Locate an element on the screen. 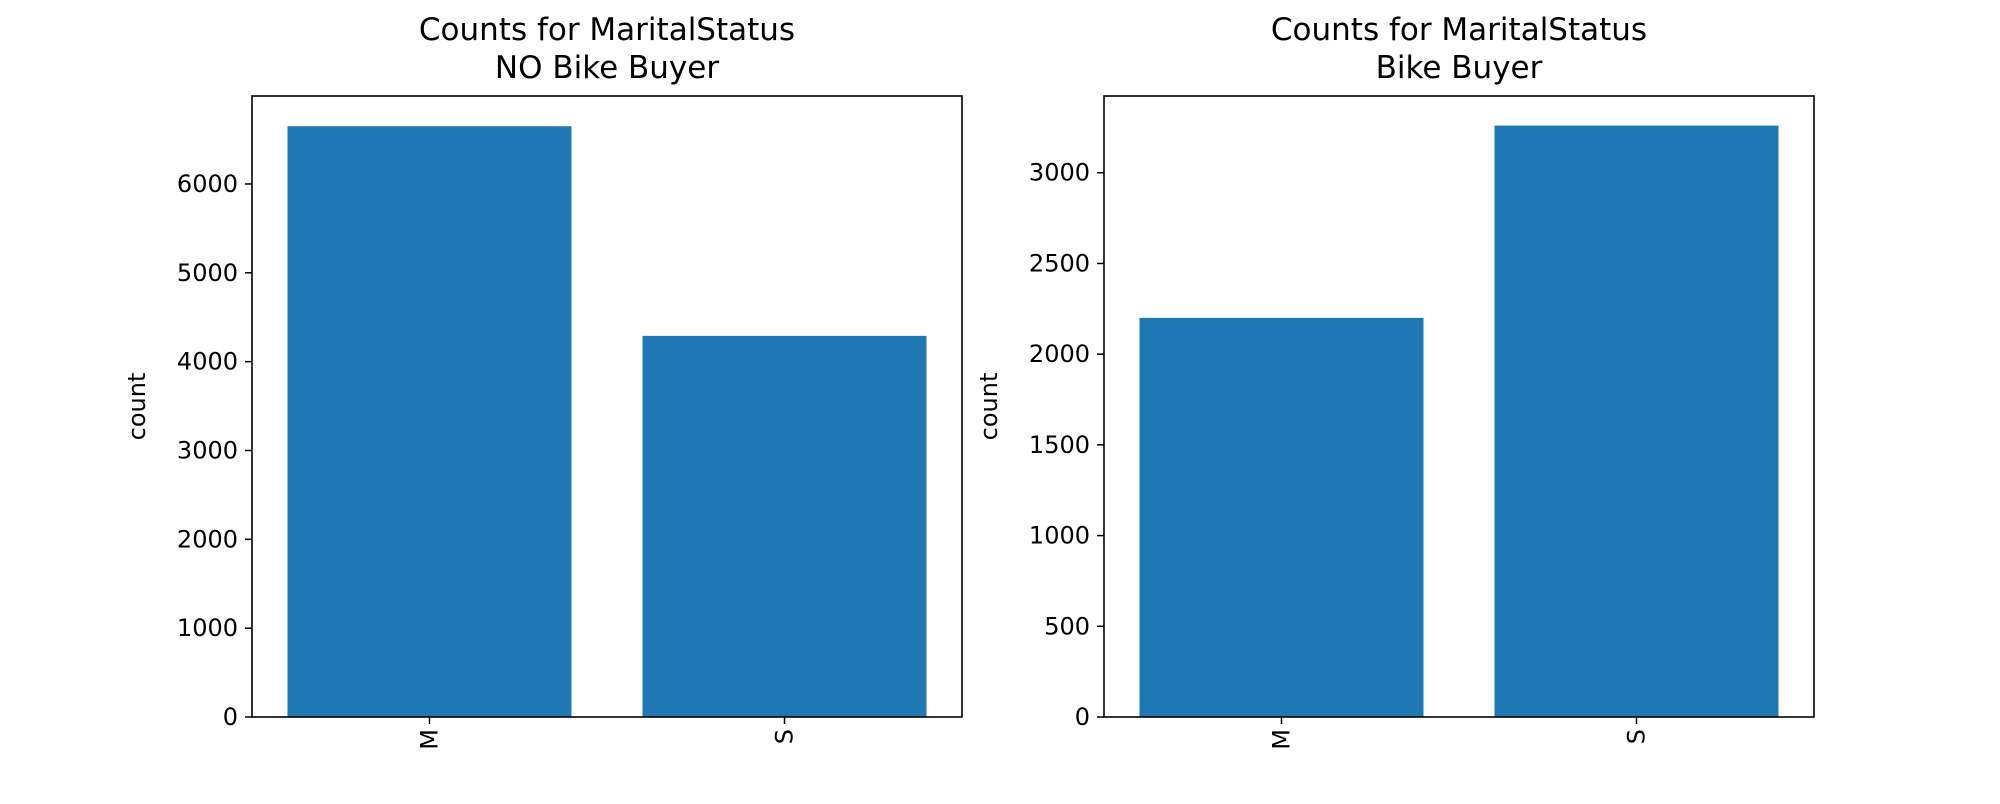 The image size is (2000, 804). chart-subtitle: Bike Buyer is located at coordinates (1459, 68).